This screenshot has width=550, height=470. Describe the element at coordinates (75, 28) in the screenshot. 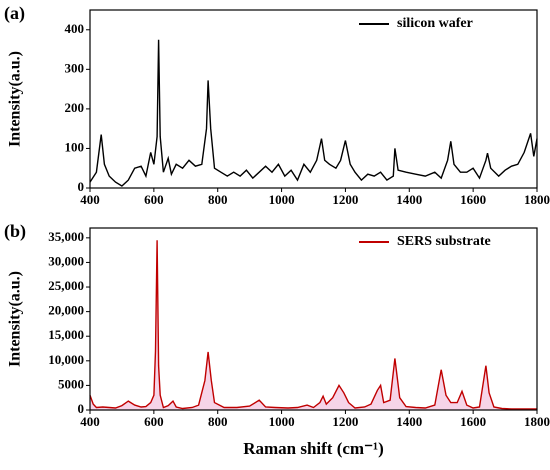

I see `y-tick-label: 400` at that location.